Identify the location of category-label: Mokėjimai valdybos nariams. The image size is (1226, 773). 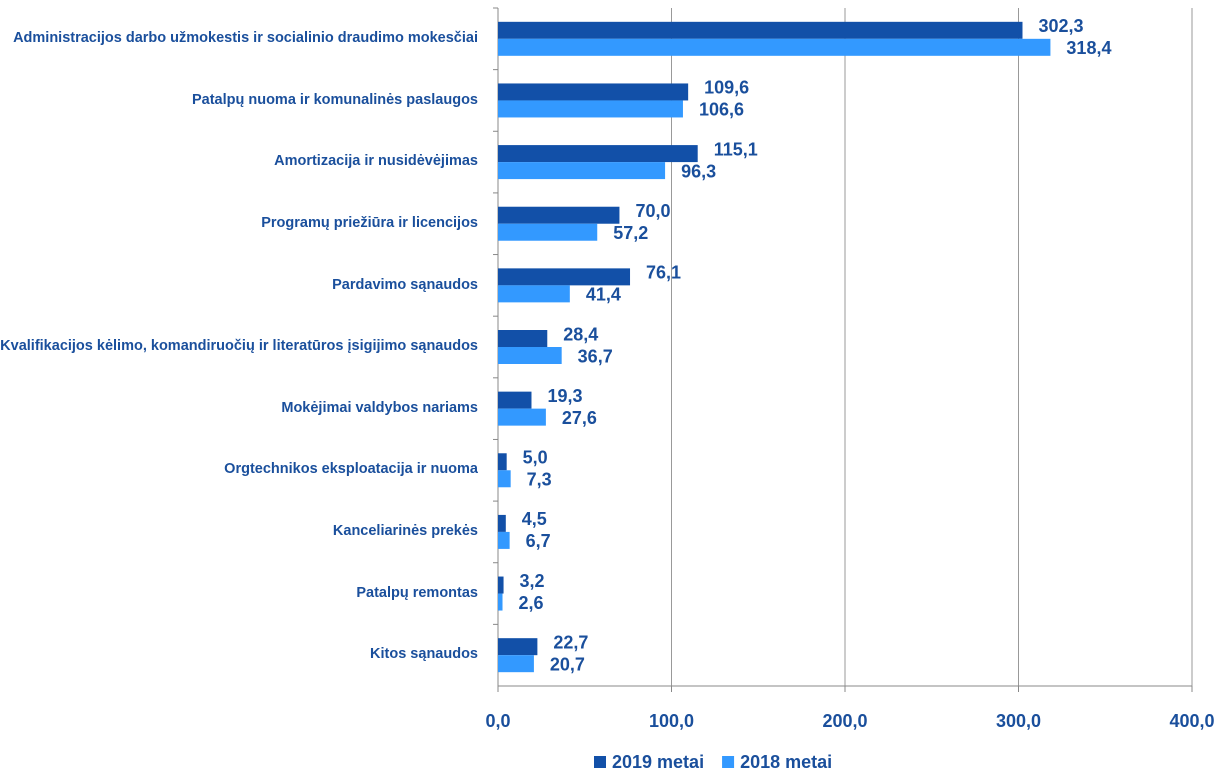
(379, 407).